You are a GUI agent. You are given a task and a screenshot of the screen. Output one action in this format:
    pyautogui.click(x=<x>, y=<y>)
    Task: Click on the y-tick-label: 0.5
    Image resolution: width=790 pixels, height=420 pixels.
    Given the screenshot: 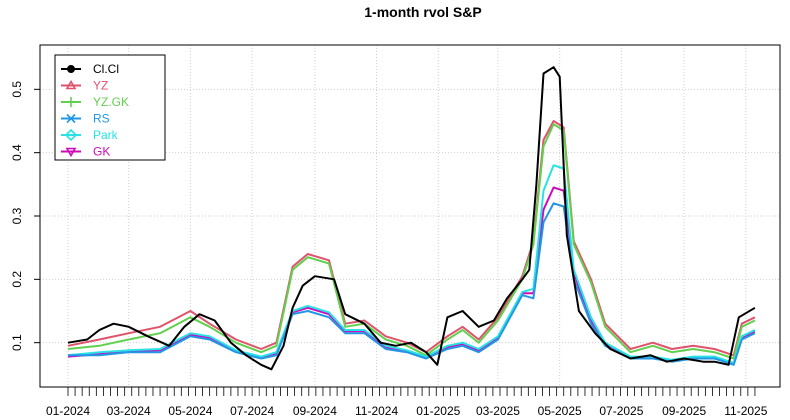 What is the action you would take?
    pyautogui.click(x=17, y=89)
    